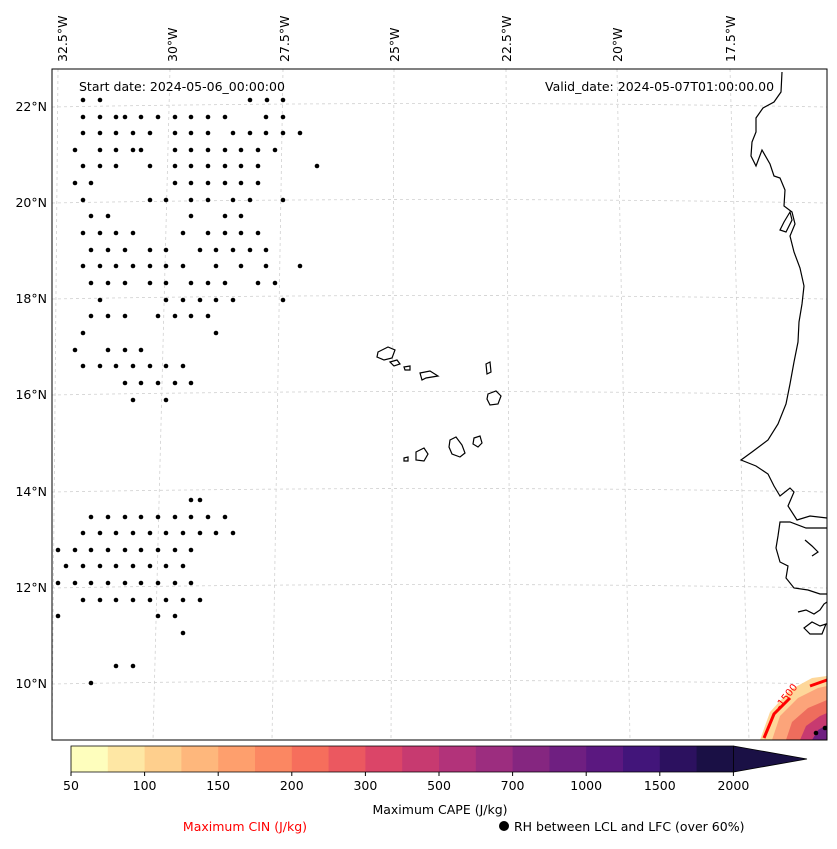 The width and height of the screenshot is (837, 849). I want to click on lon-label: 20°W, so click(617, 44).